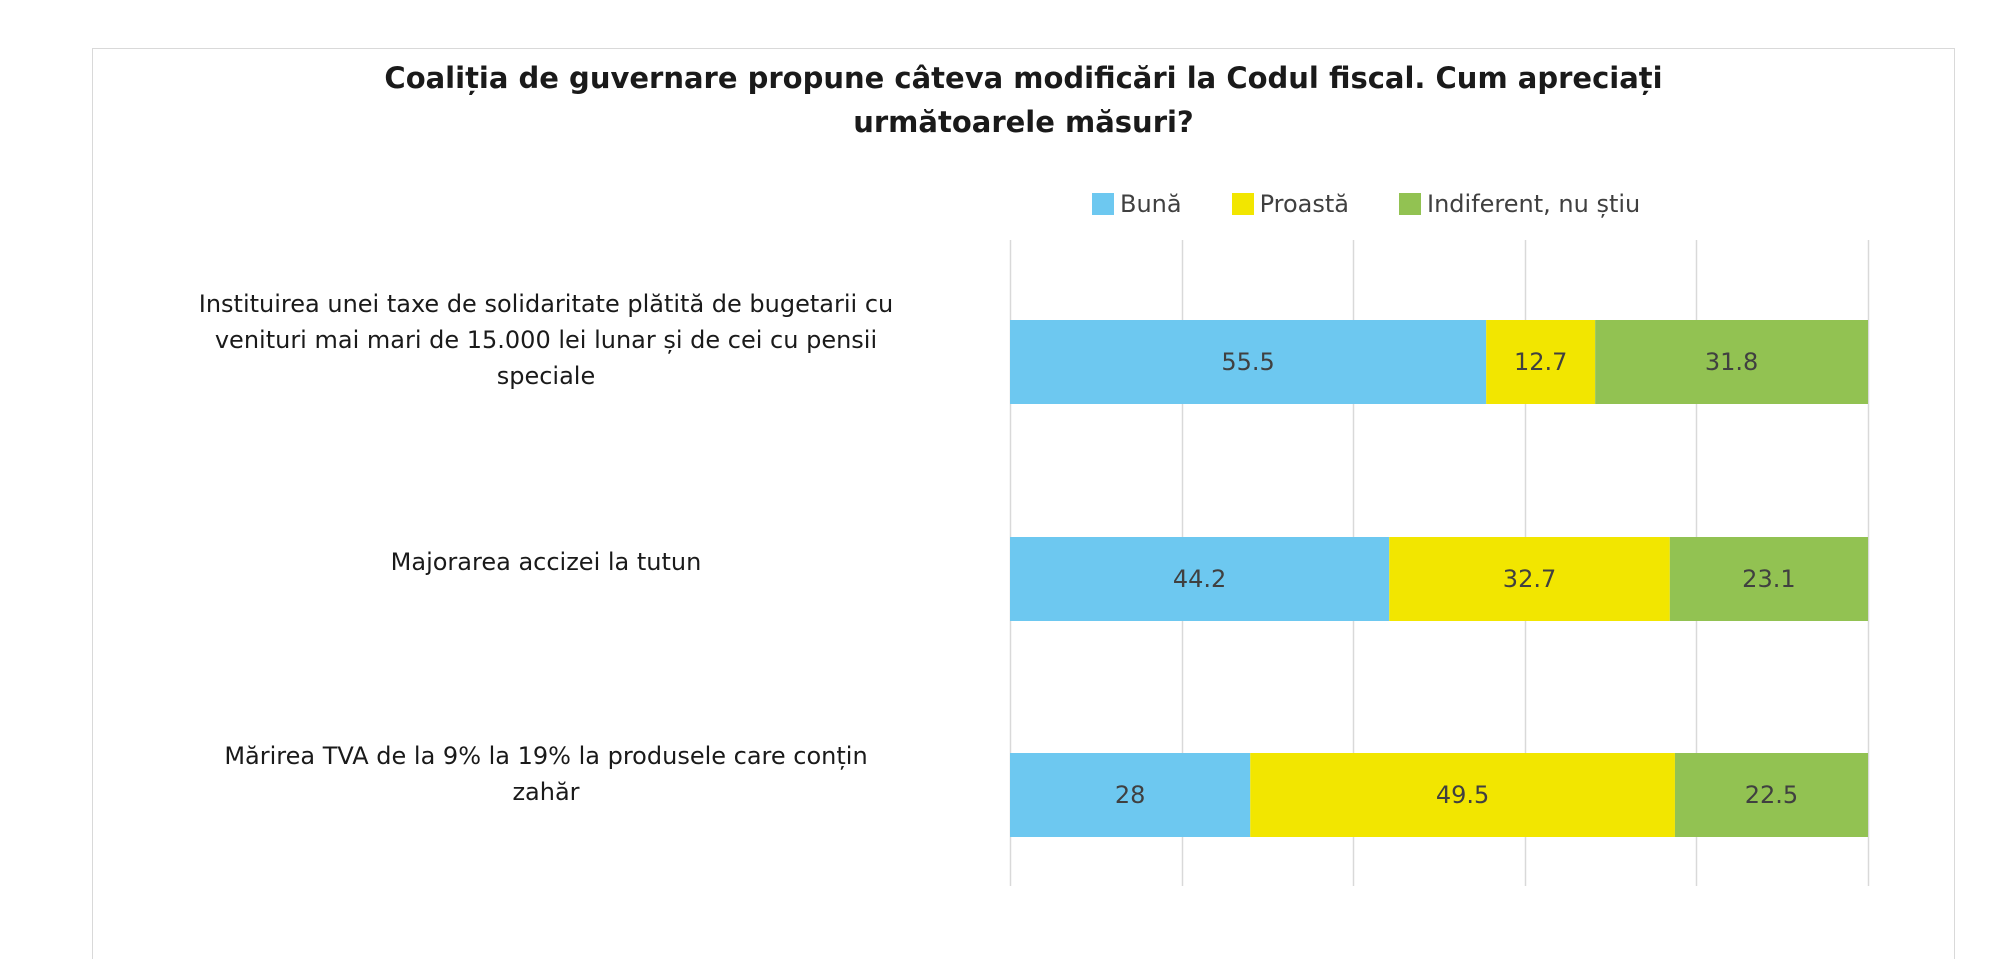 This screenshot has width=1997, height=959. I want to click on data-label-0-0: 55.5, so click(1247, 362).